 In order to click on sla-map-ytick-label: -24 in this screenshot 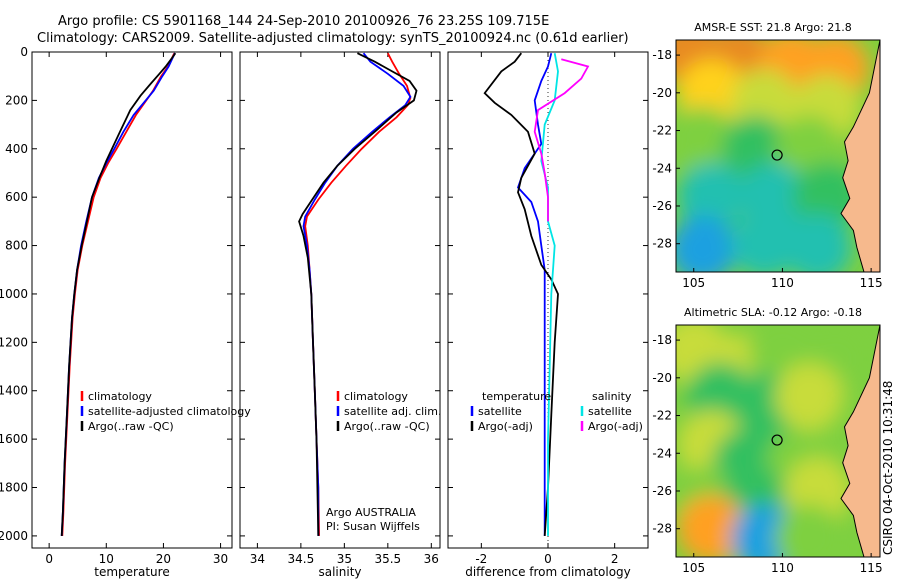, I will do `click(662, 453)`.